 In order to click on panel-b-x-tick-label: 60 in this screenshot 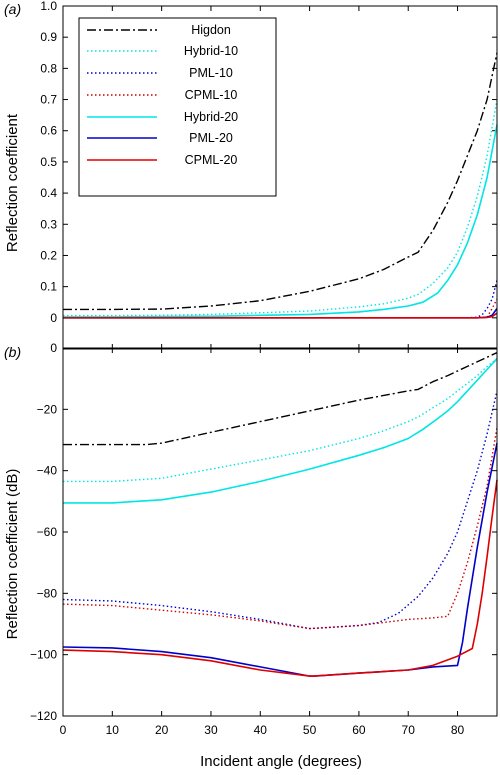, I will do `click(359, 730)`.